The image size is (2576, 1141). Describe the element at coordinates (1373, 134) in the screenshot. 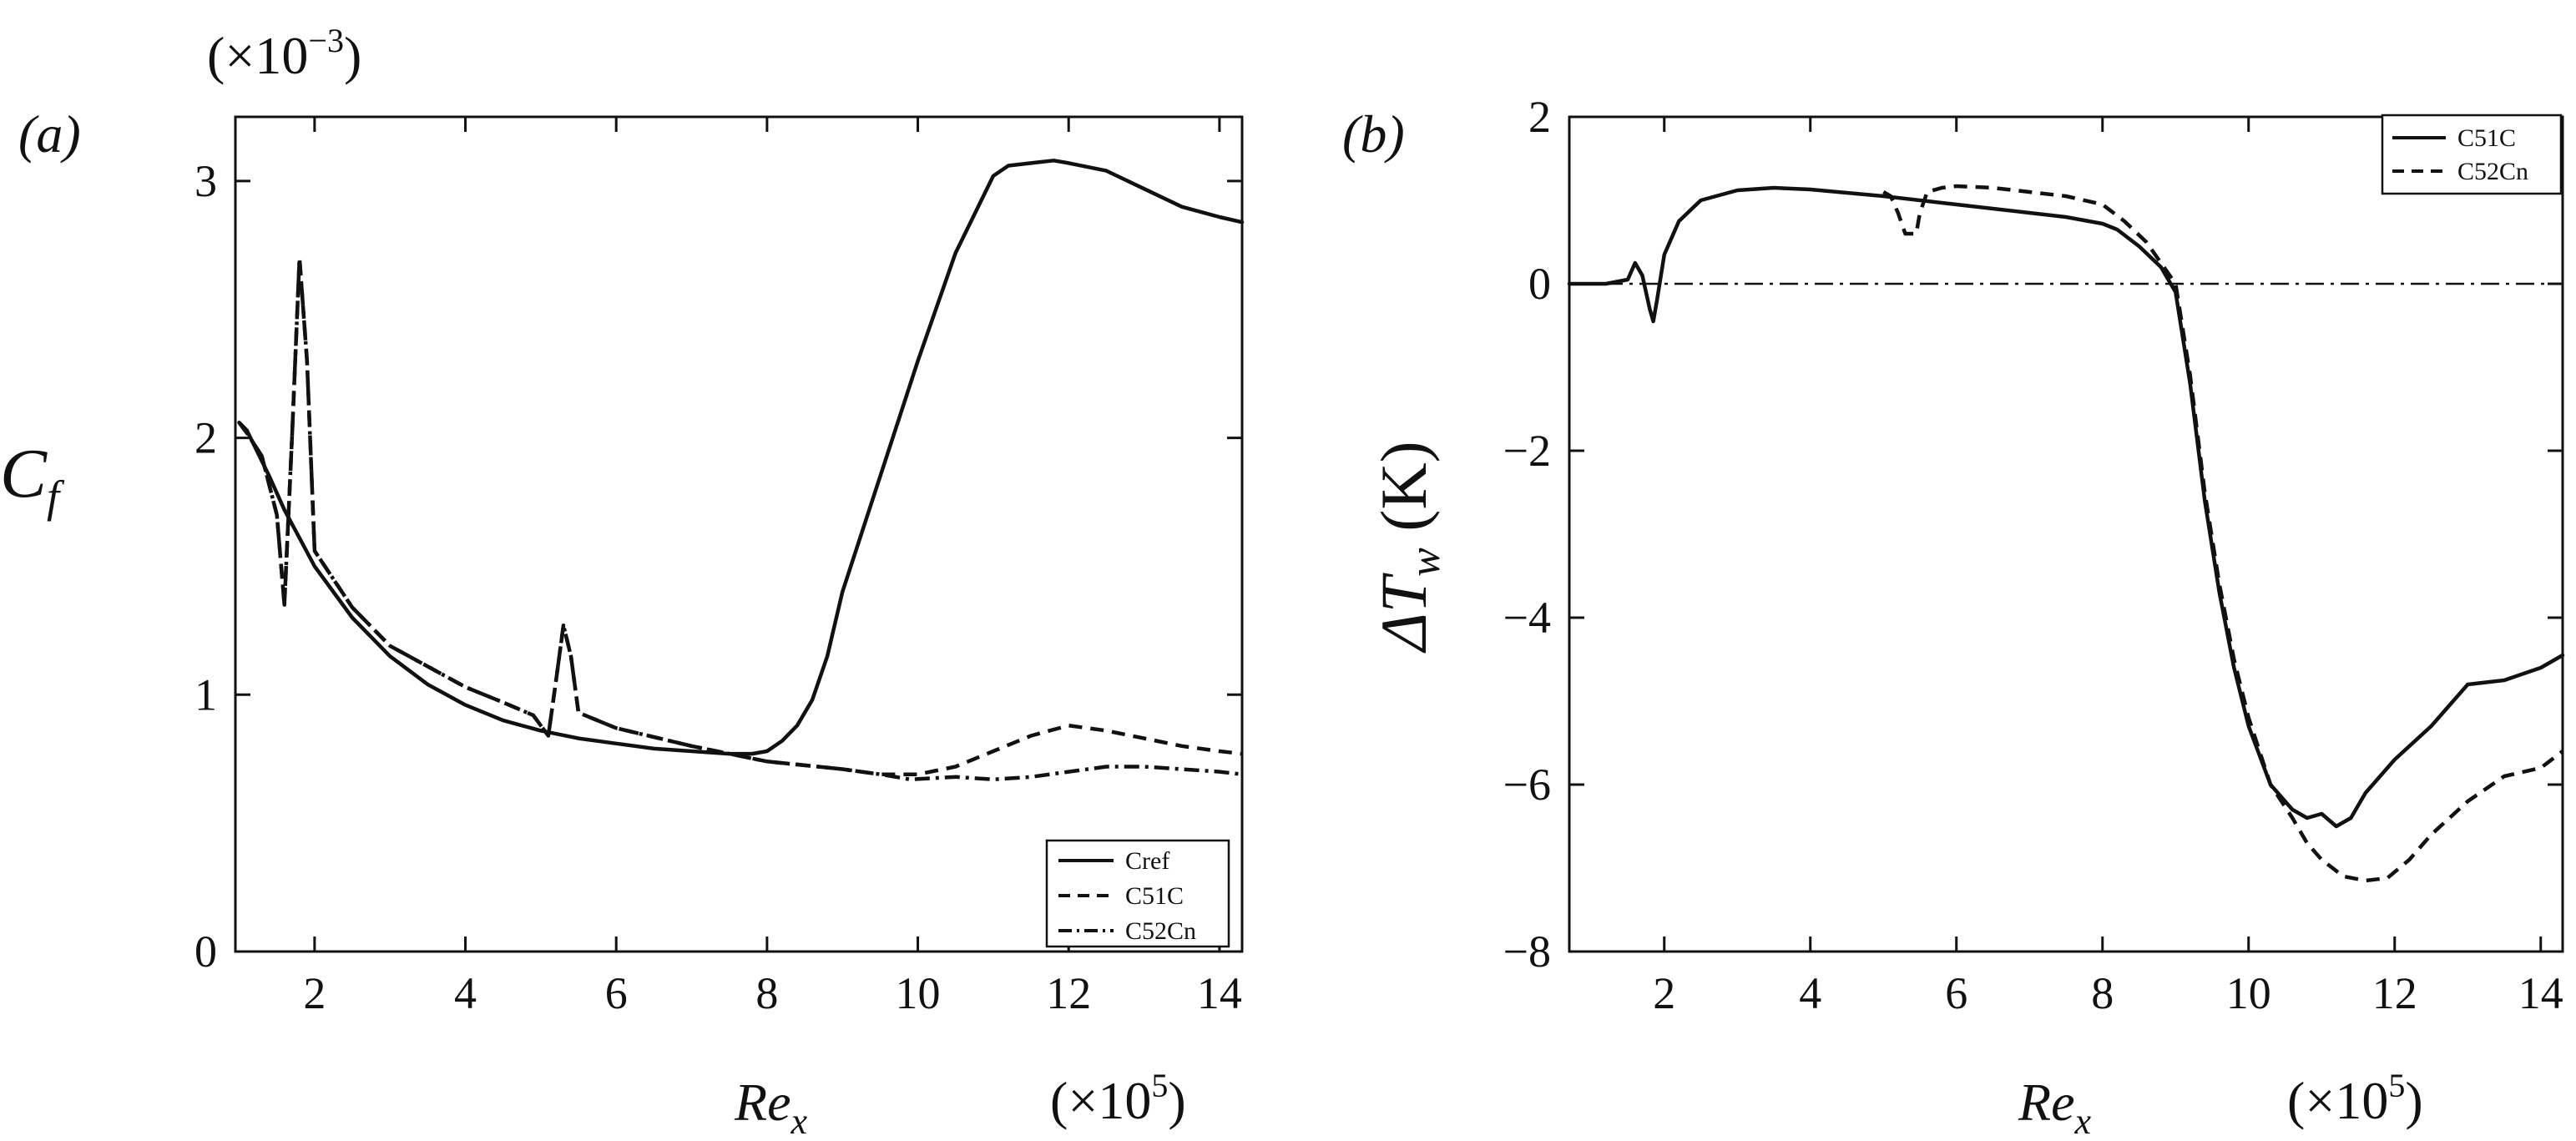

I see `panel-b-label: (b)` at that location.